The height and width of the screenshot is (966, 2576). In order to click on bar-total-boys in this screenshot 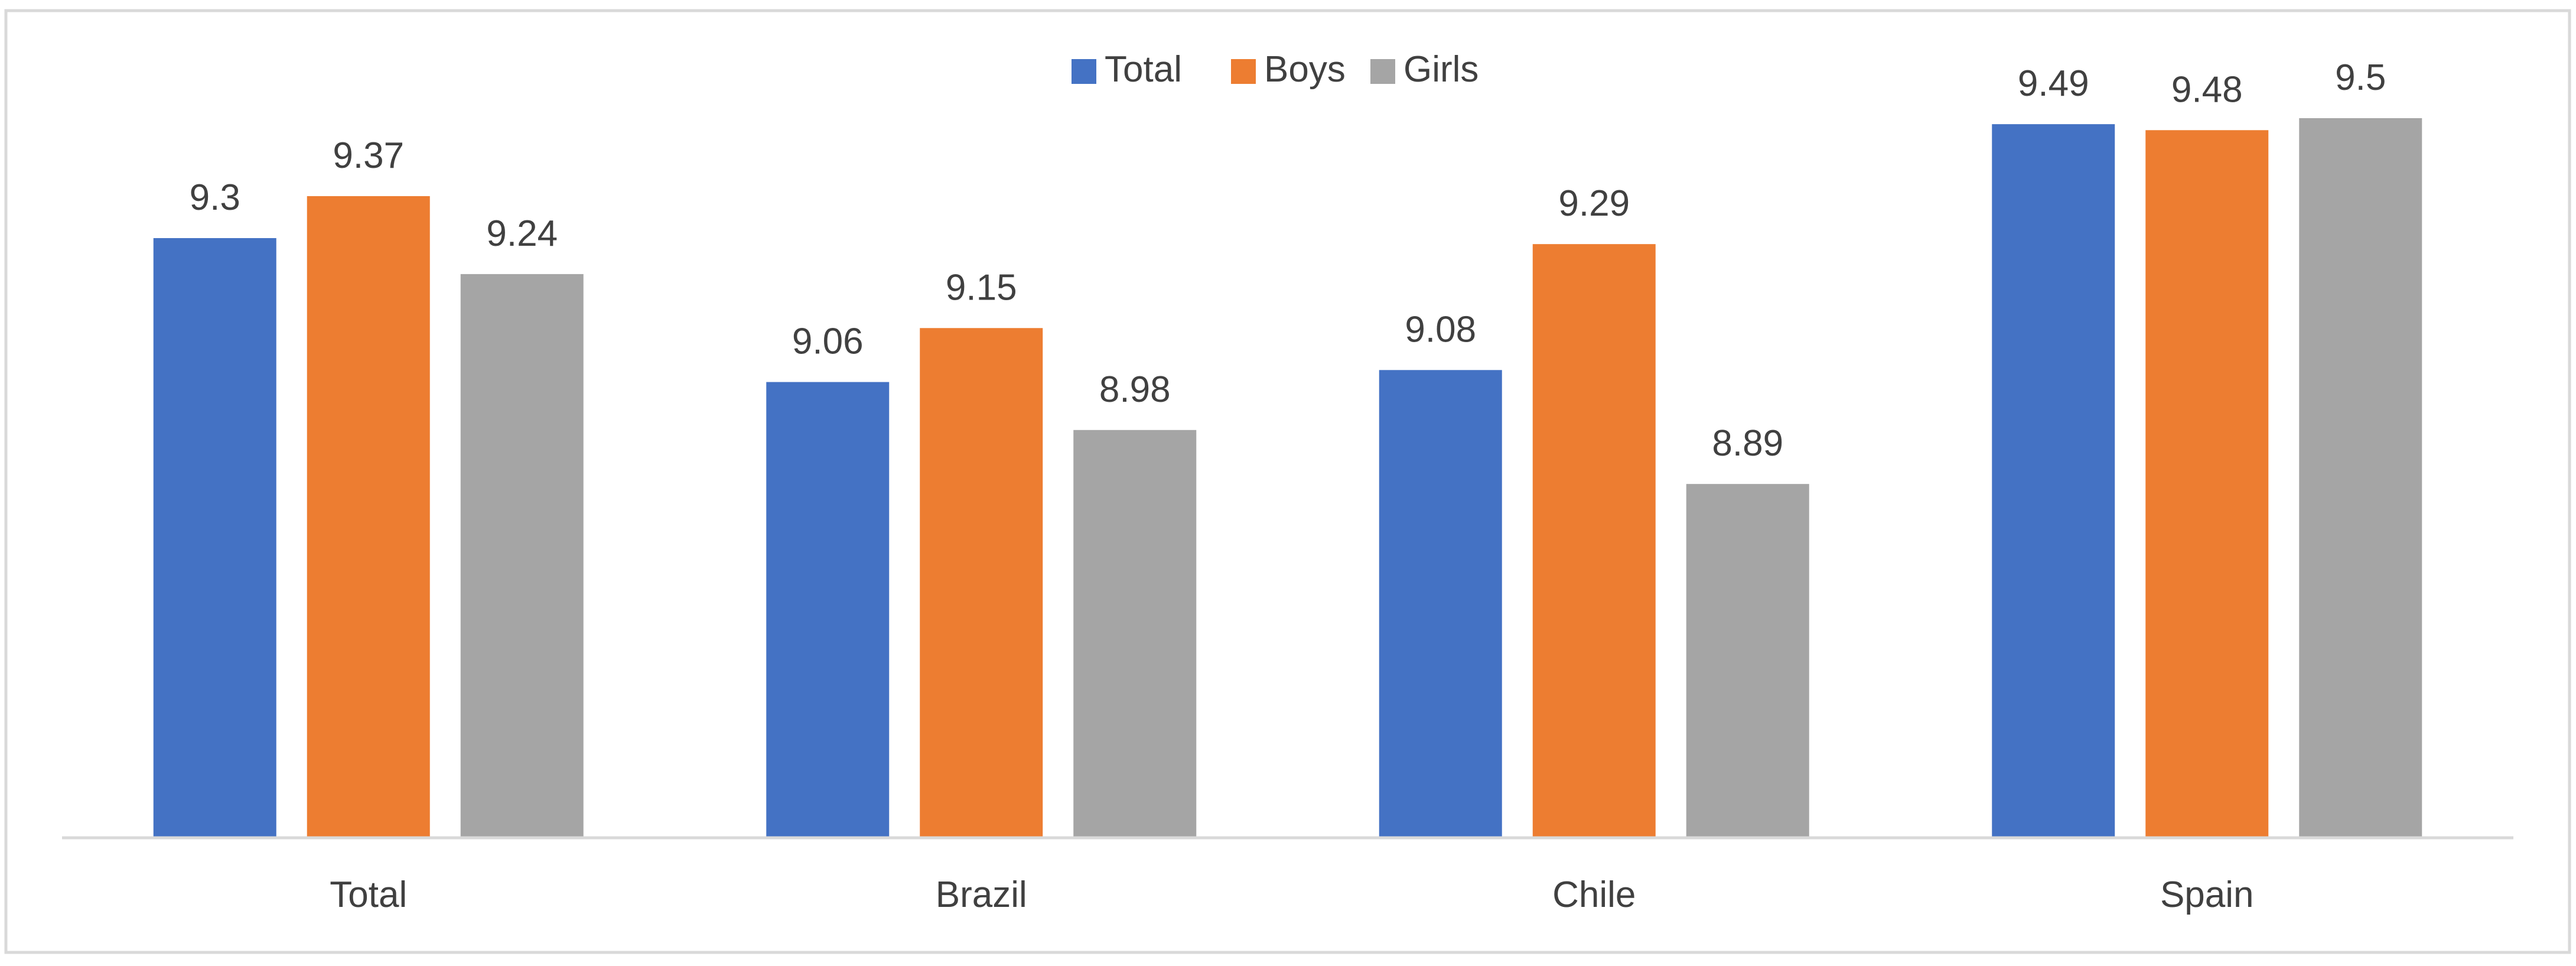, I will do `click(369, 517)`.